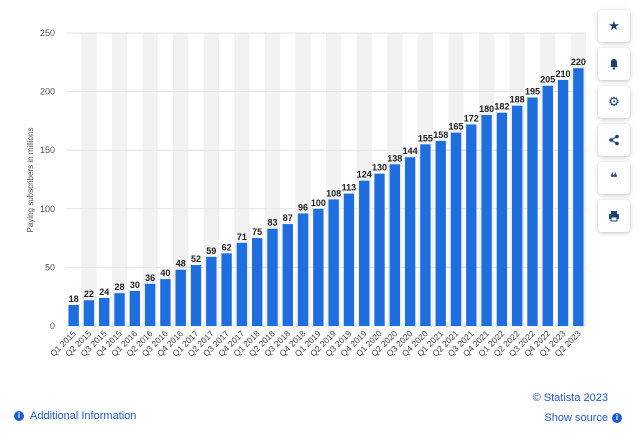 This screenshot has height=440, width=640. Describe the element at coordinates (242, 237) in the screenshot. I see `bar-value-label: 71` at that location.